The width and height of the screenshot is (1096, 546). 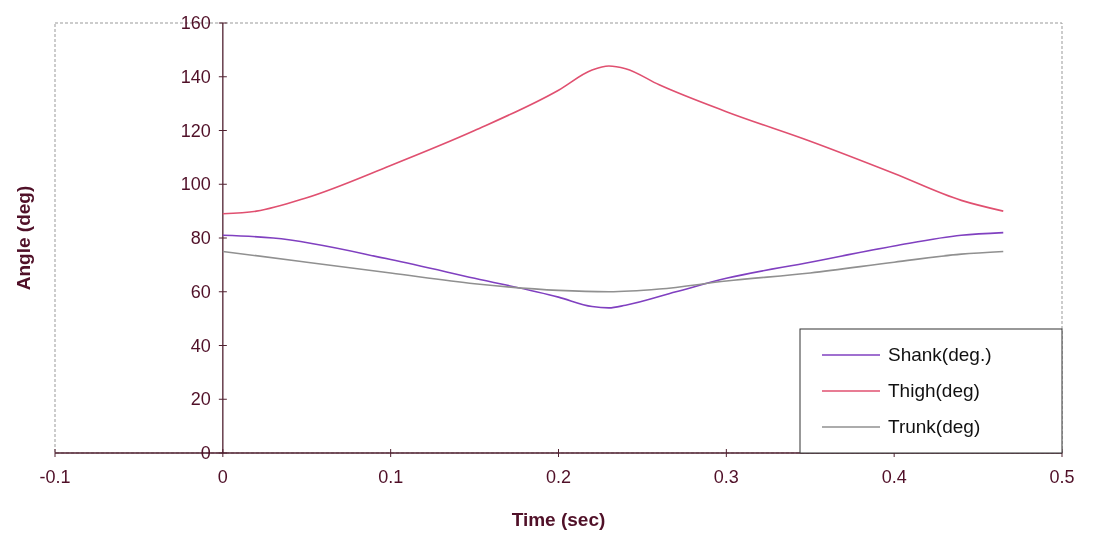 I want to click on x-tick-label: 0.2, so click(x=558, y=477).